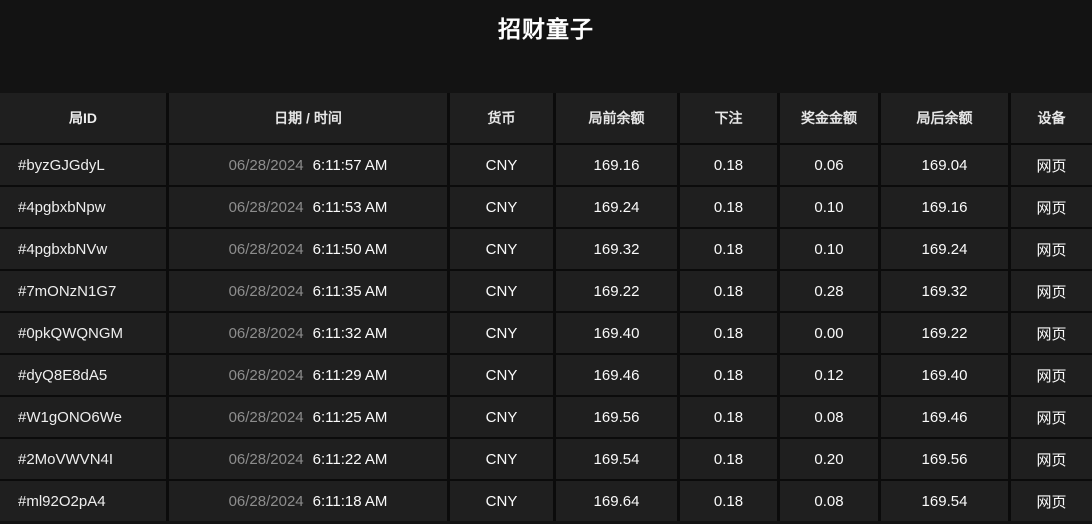 This screenshot has width=1092, height=524. I want to click on balance-after-cell: 169.16, so click(944, 207).